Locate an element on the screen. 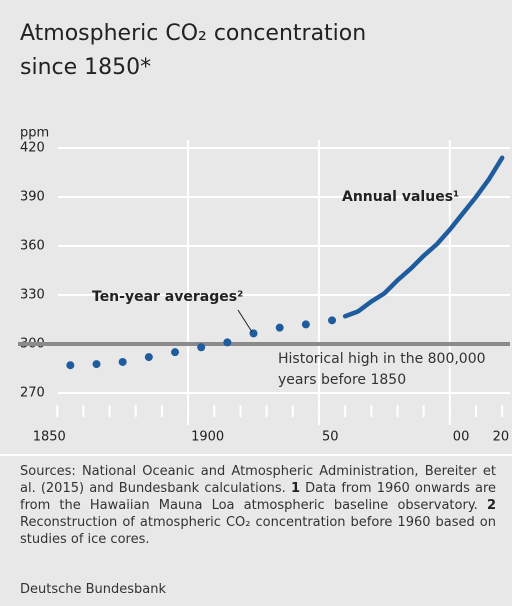  separator is located at coordinates (256, 455).